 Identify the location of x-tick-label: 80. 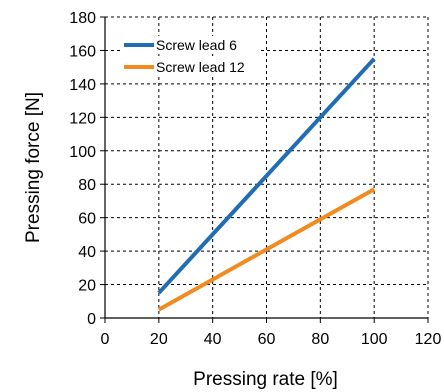
(320, 339).